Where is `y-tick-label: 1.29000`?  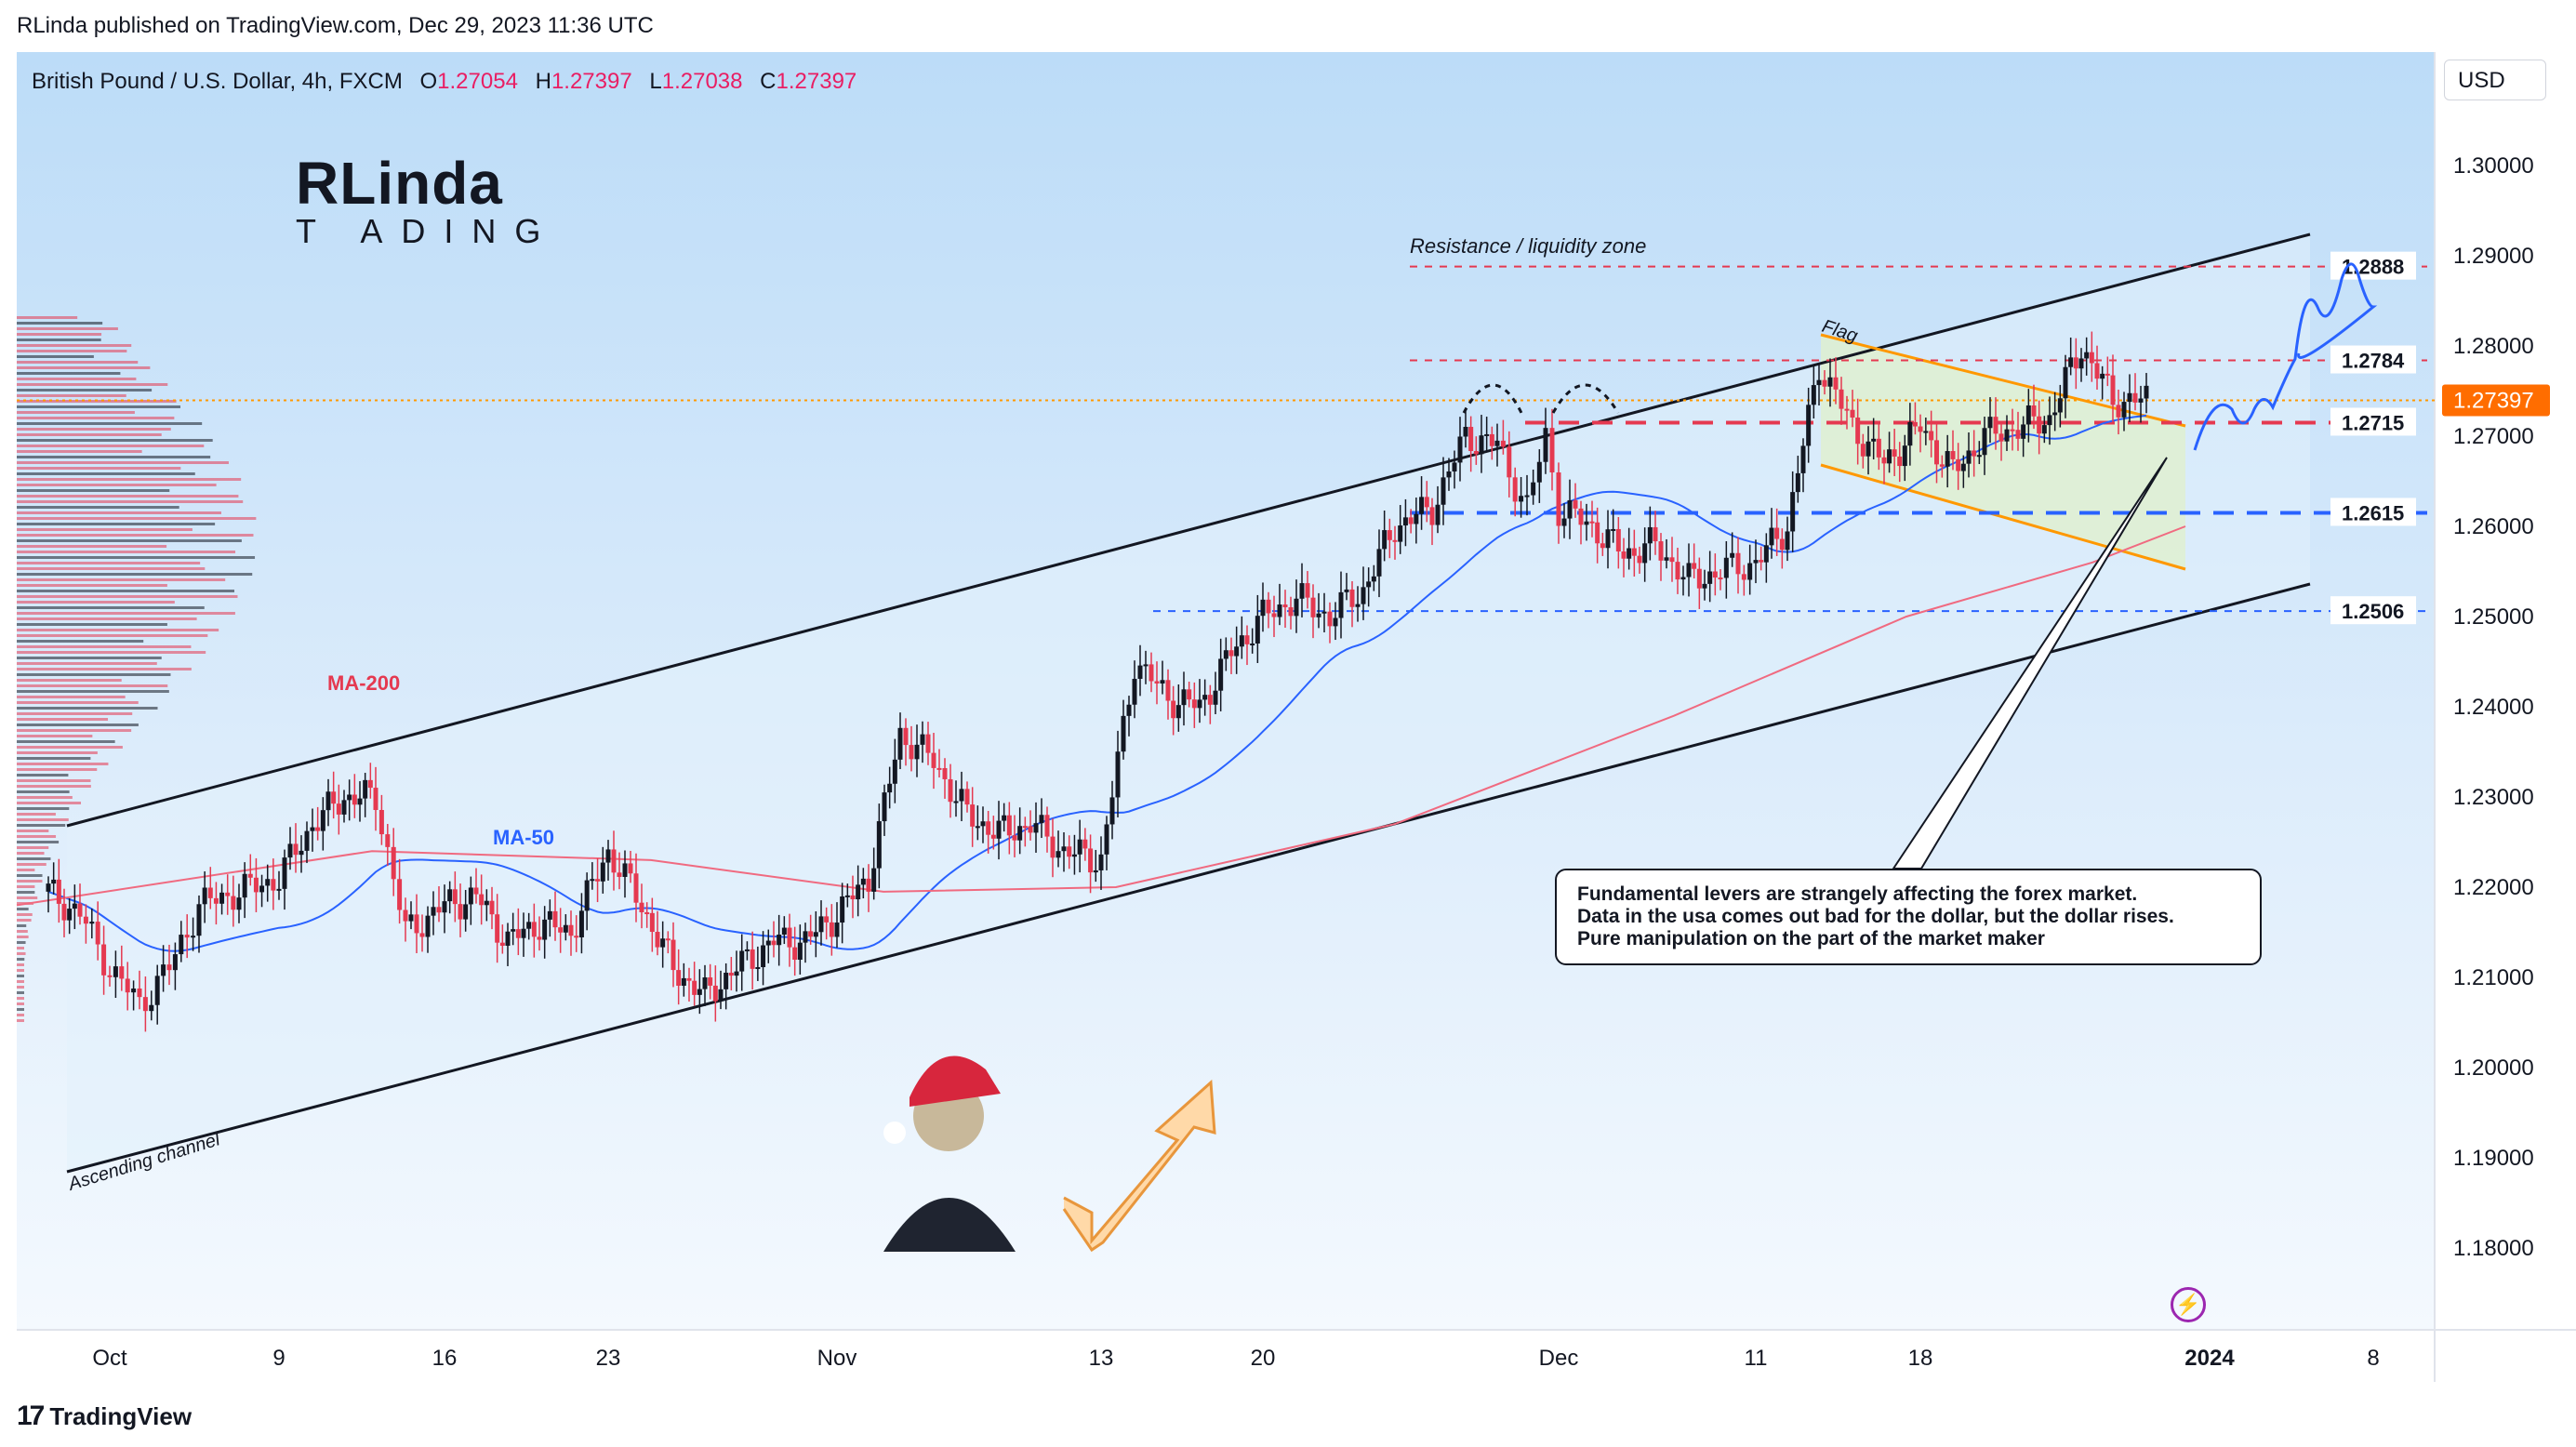 y-tick-label: 1.29000 is located at coordinates (2493, 257).